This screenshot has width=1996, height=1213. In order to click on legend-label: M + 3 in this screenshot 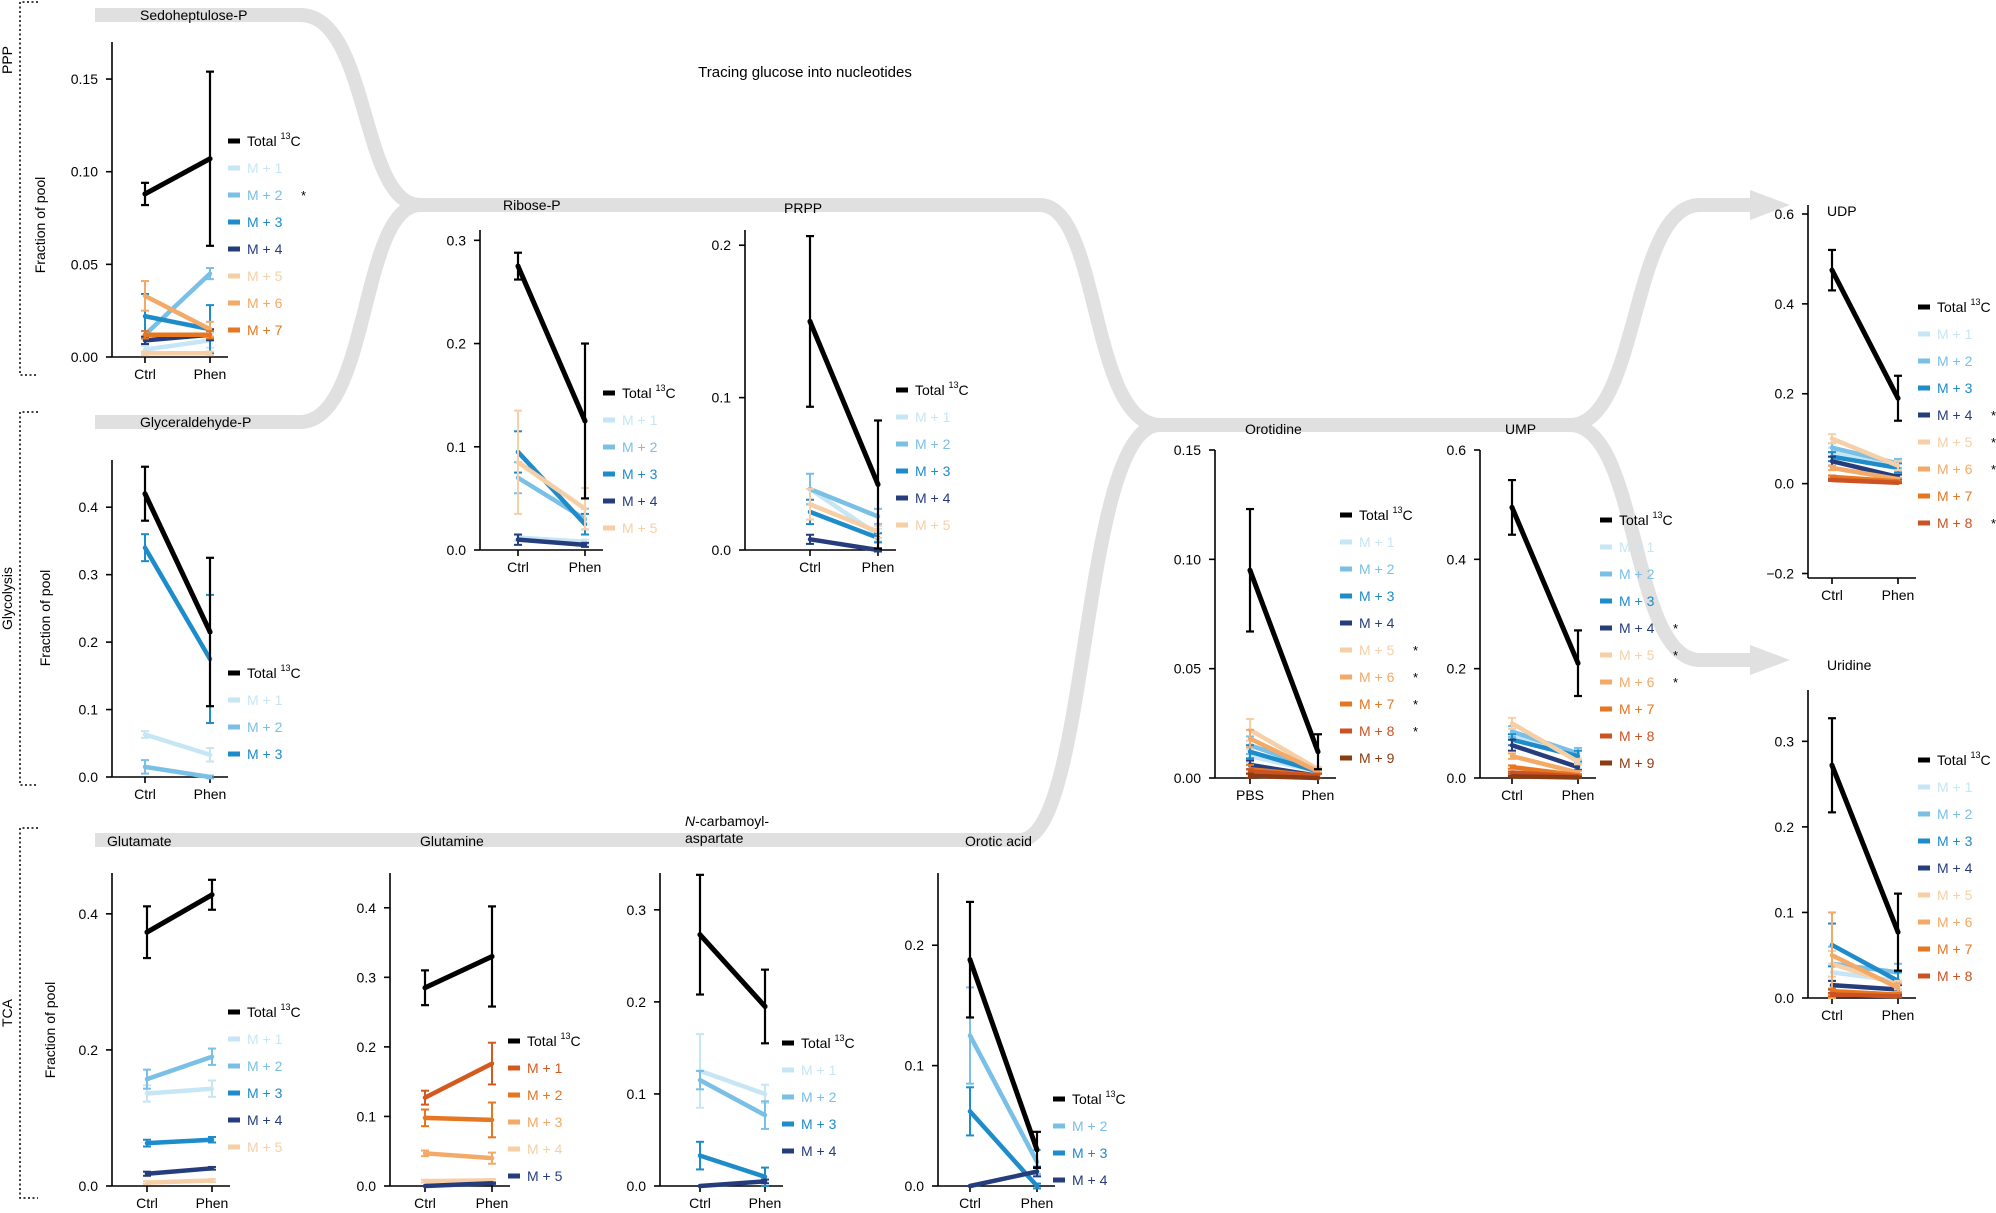, I will do `click(1090, 1153)`.